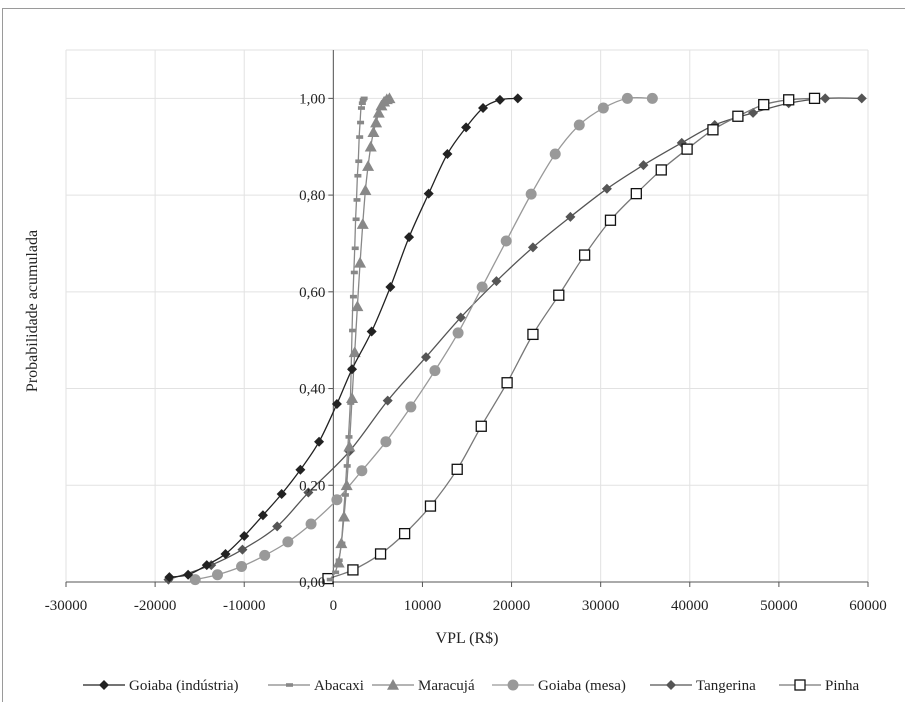 The width and height of the screenshot is (907, 705). What do you see at coordinates (244, 606) in the screenshot?
I see `x-tick-label: -10000` at bounding box center [244, 606].